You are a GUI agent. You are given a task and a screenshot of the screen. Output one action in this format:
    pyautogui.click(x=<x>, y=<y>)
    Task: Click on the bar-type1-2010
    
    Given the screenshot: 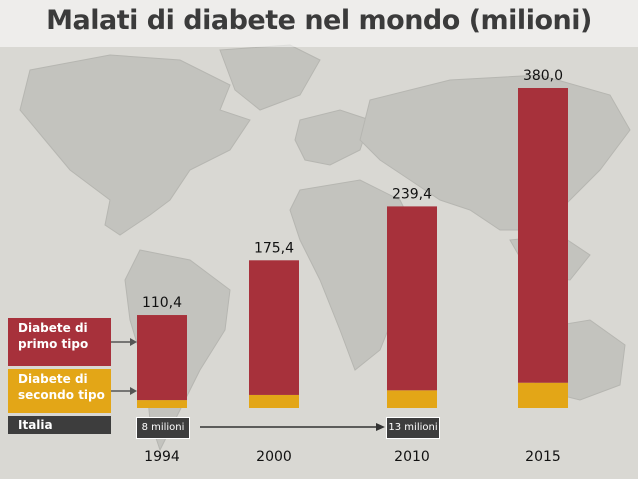 What is the action you would take?
    pyautogui.click(x=412, y=298)
    